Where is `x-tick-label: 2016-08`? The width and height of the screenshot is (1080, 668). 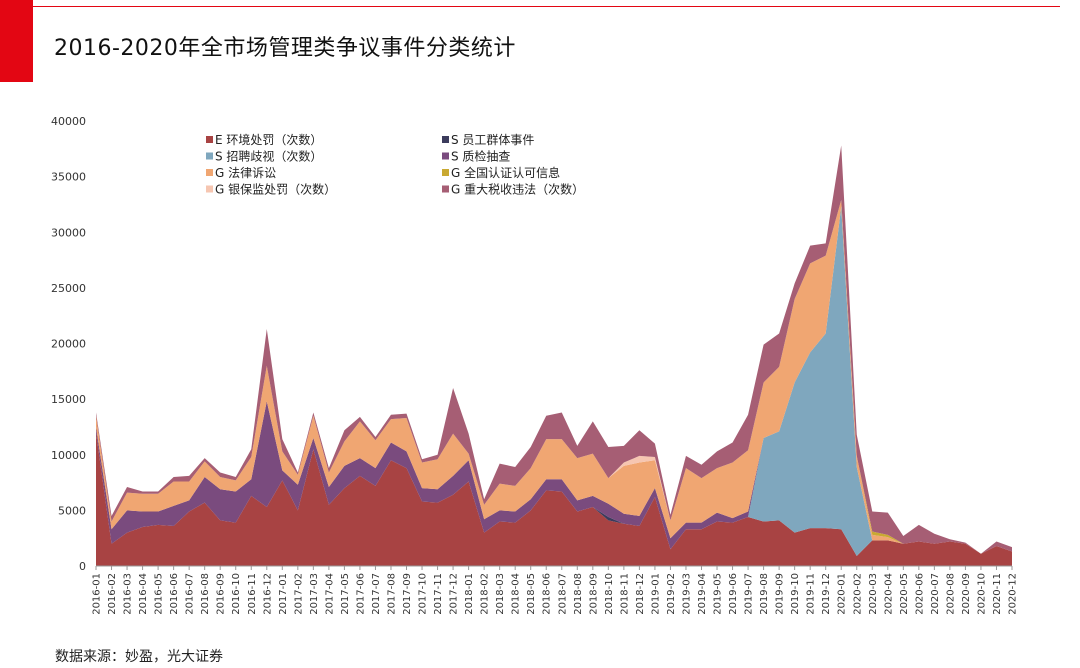
x-tick-label: 2016-08 is located at coordinates (205, 594).